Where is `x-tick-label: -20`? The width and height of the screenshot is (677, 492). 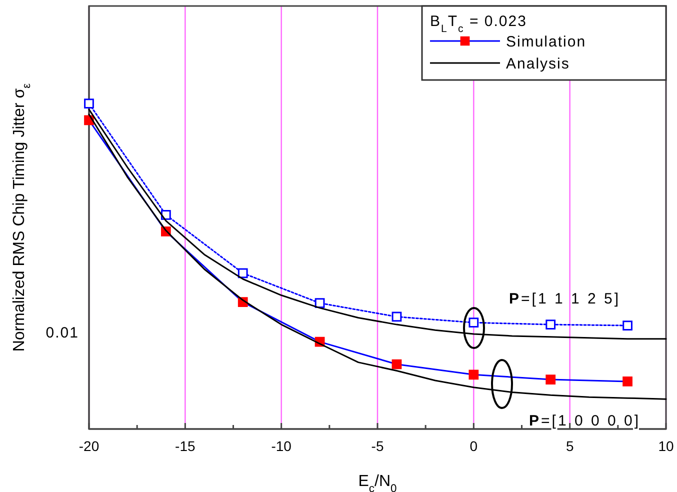 x-tick-label: -20 is located at coordinates (89, 446).